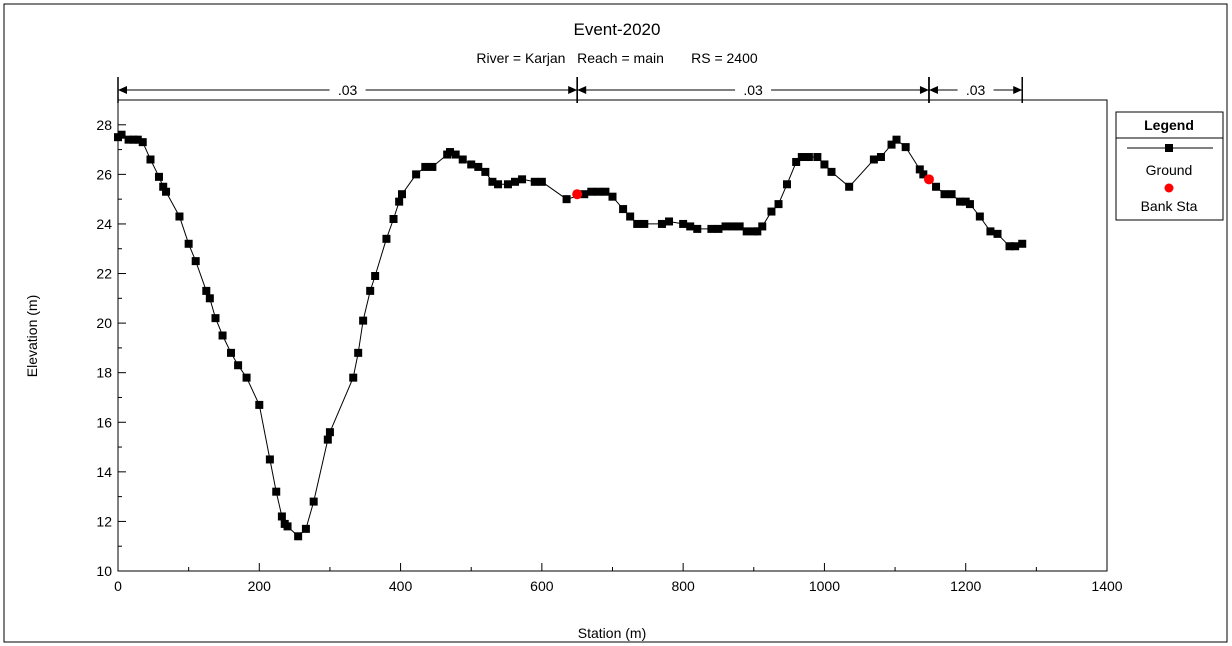  What do you see at coordinates (617, 58) in the screenshot?
I see `chart-subtitle: River = Karjan Reach = main RS = 2400` at bounding box center [617, 58].